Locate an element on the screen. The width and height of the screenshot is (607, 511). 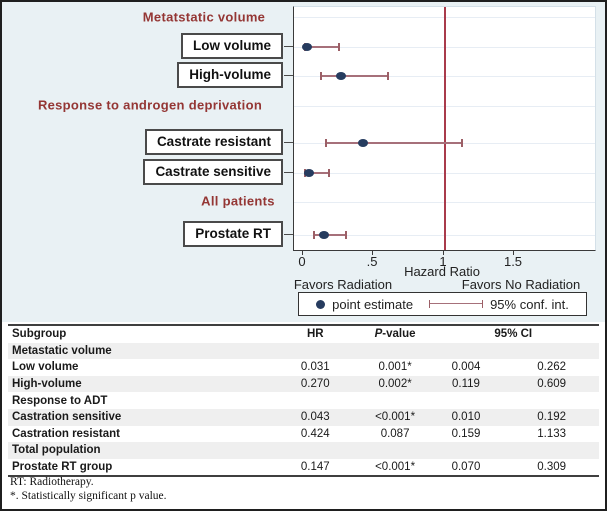
row-label-castrate-resistant: Castrate resistant is located at coordinates (213, 142).